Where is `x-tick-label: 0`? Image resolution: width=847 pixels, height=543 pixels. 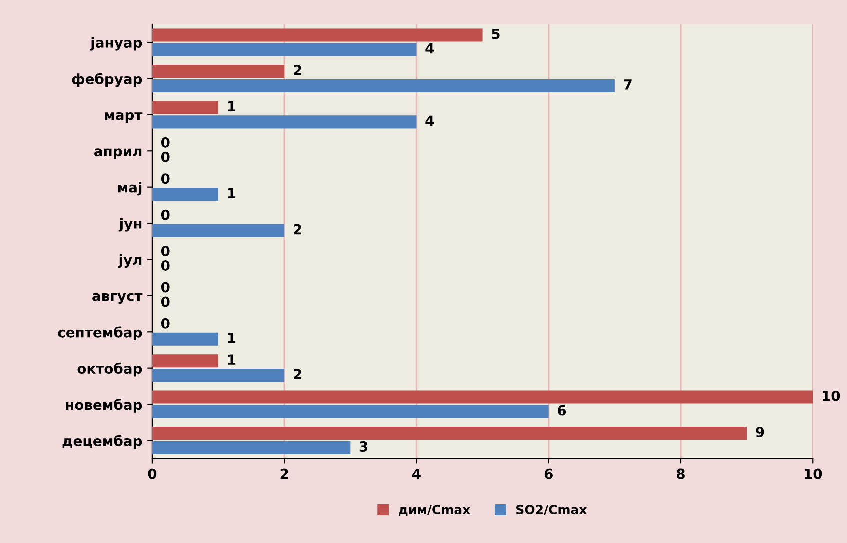 x-tick-label: 0 is located at coordinates (152, 474).